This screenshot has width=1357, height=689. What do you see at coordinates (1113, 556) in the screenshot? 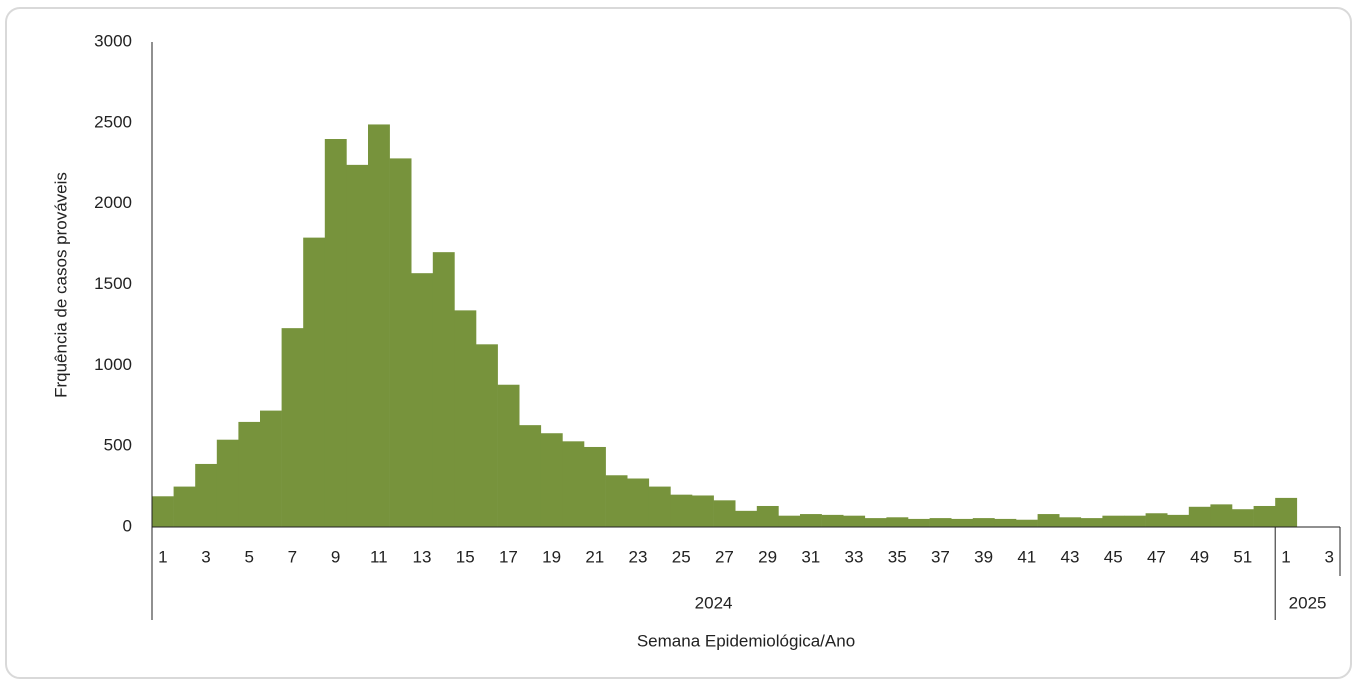
I see `x-tick-label: 45` at bounding box center [1113, 556].